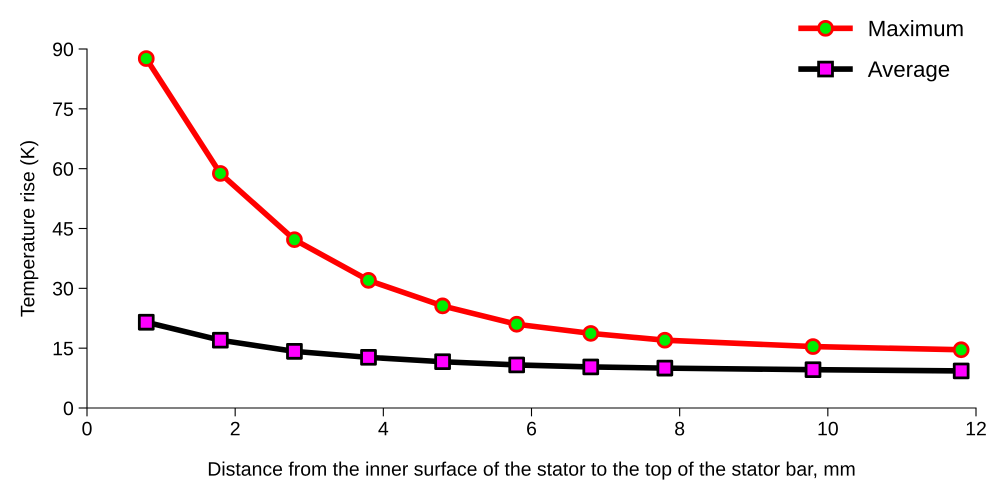 The height and width of the screenshot is (495, 994). What do you see at coordinates (909, 72) in the screenshot?
I see `legend-label: Average` at bounding box center [909, 72].